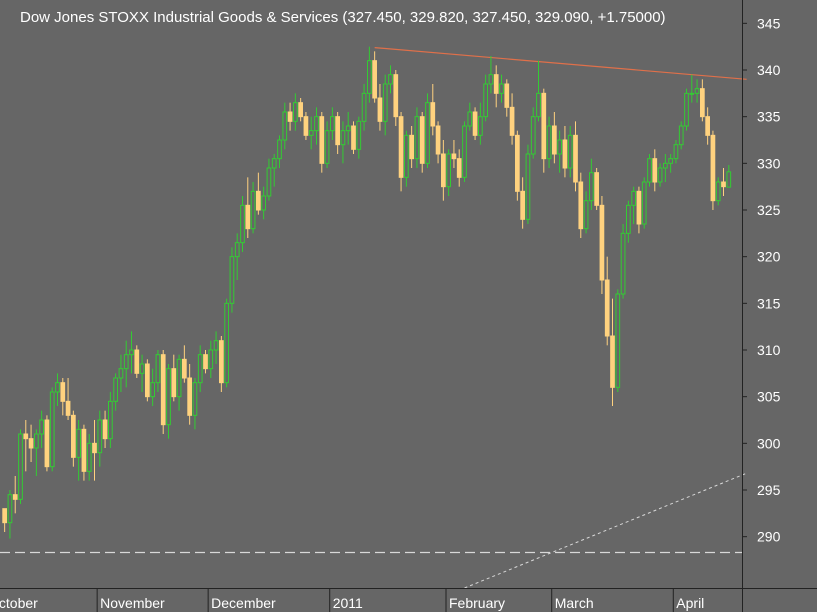 The height and width of the screenshot is (612, 817). I want to click on y-tick-label: 310, so click(769, 350).